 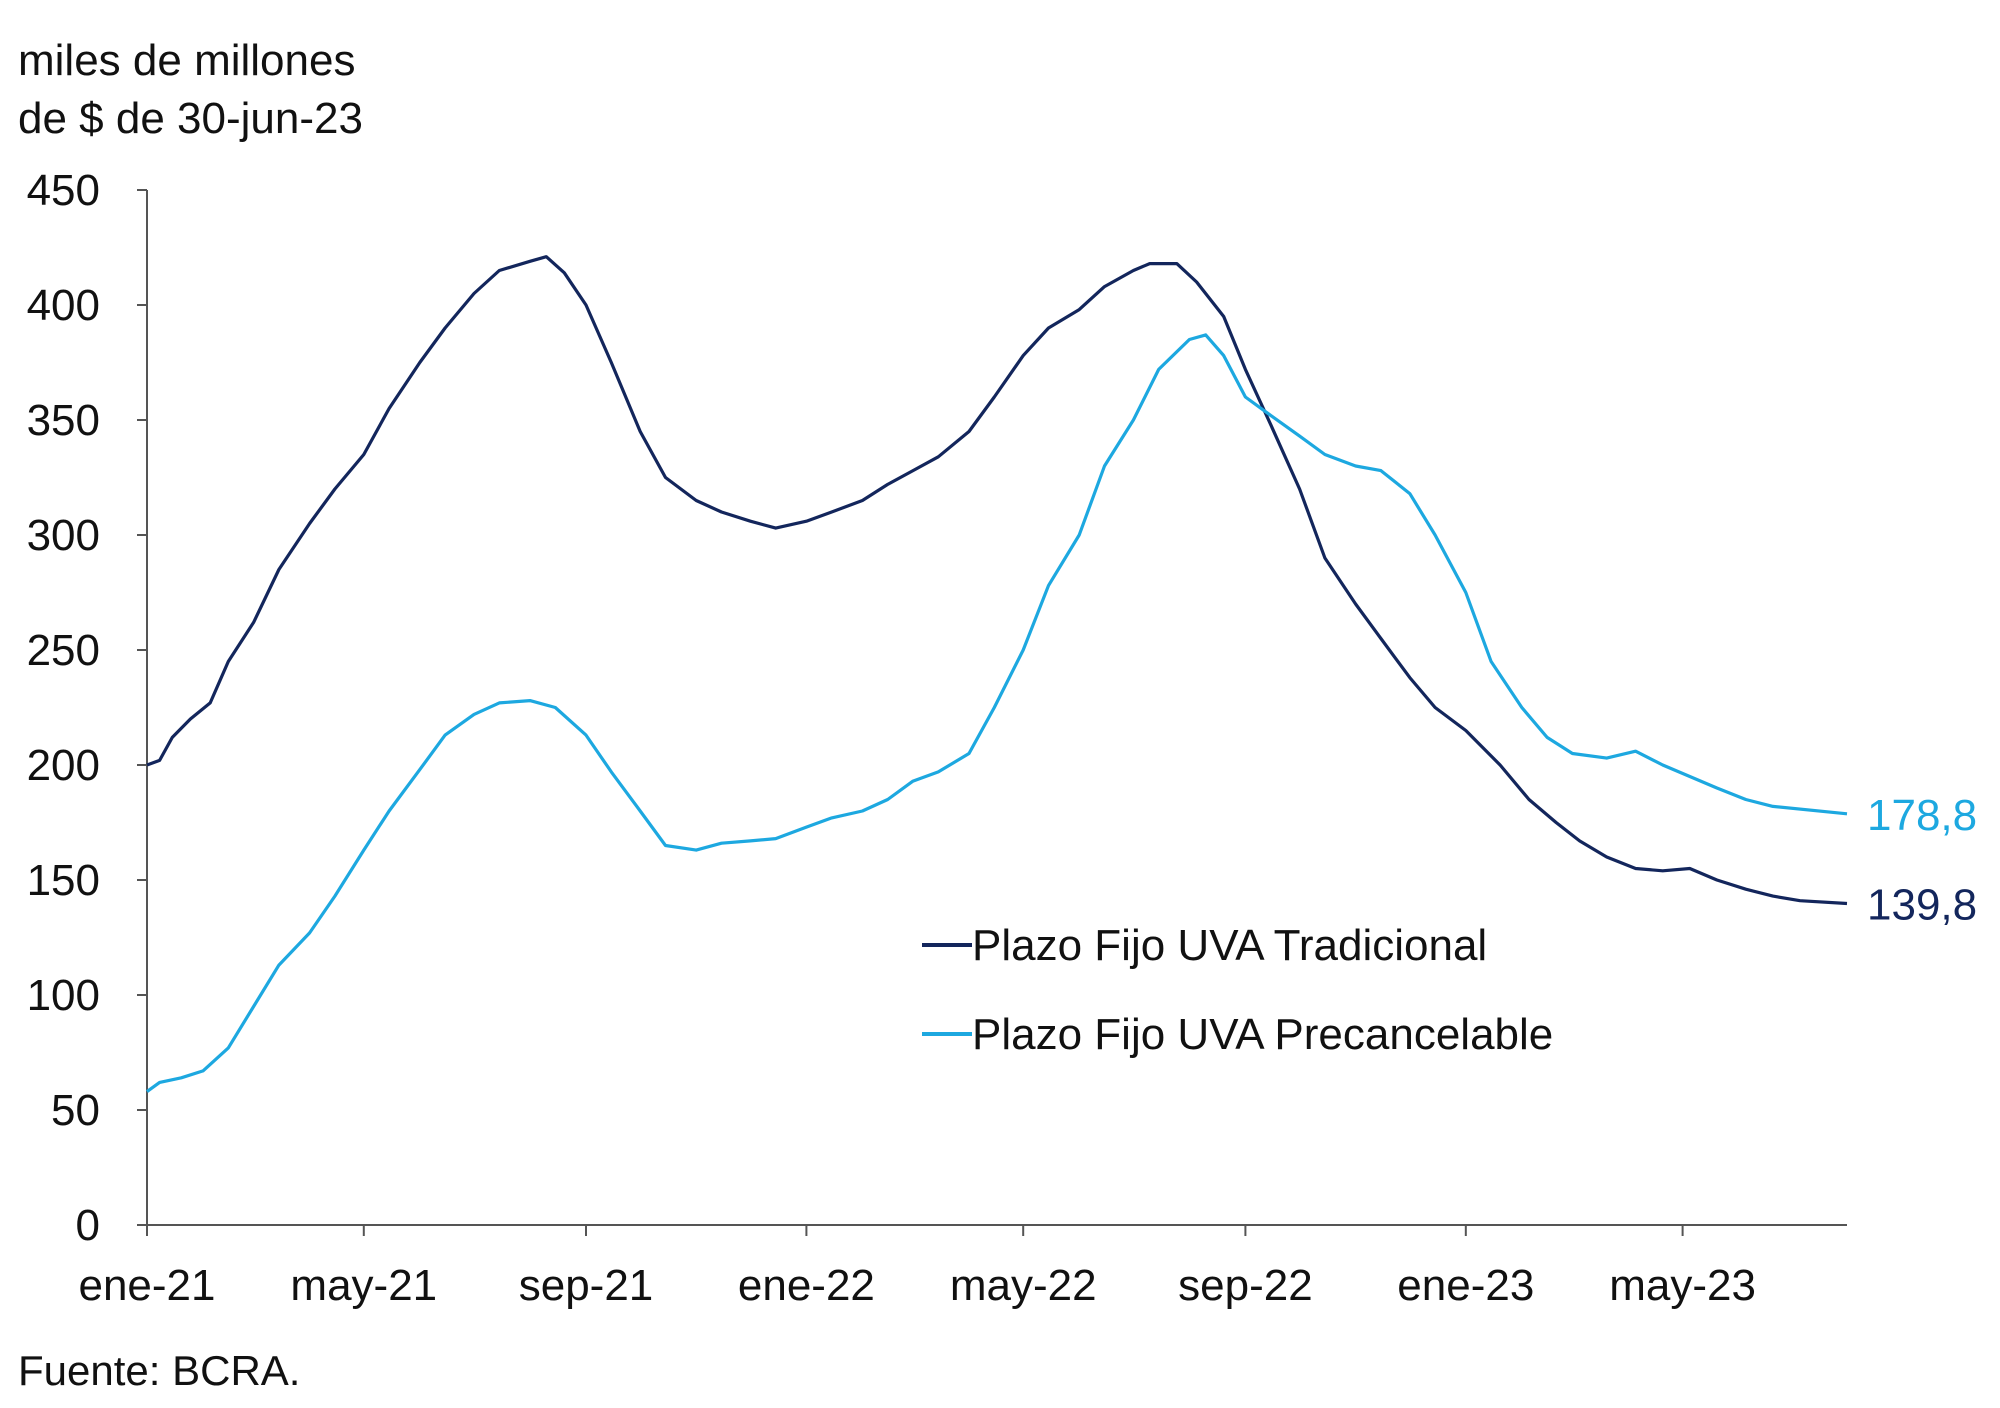 What do you see at coordinates (75, 1110) in the screenshot?
I see `y-tick-label: 50` at bounding box center [75, 1110].